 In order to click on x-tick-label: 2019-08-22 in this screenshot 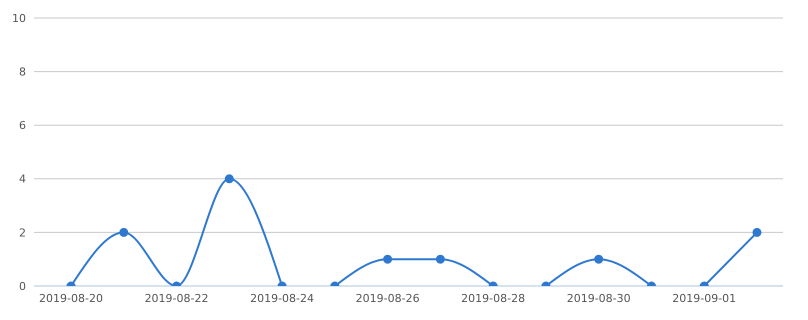, I will do `click(176, 298)`.